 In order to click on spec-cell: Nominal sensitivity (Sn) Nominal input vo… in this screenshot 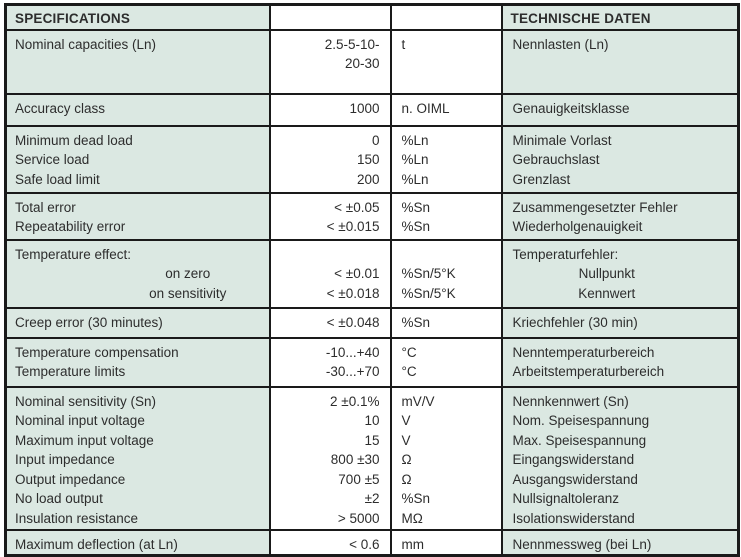, I will do `click(137, 458)`.